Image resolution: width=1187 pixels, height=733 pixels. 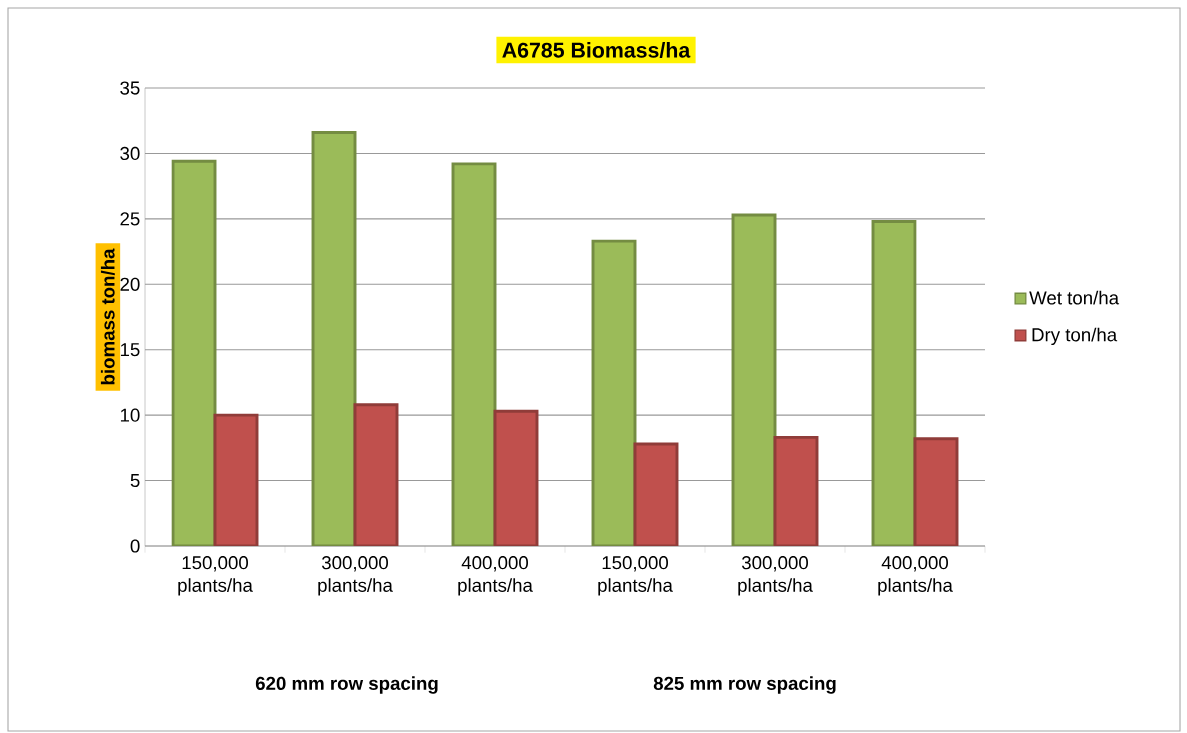 I want to click on y-tick-label: 30, so click(x=130, y=153).